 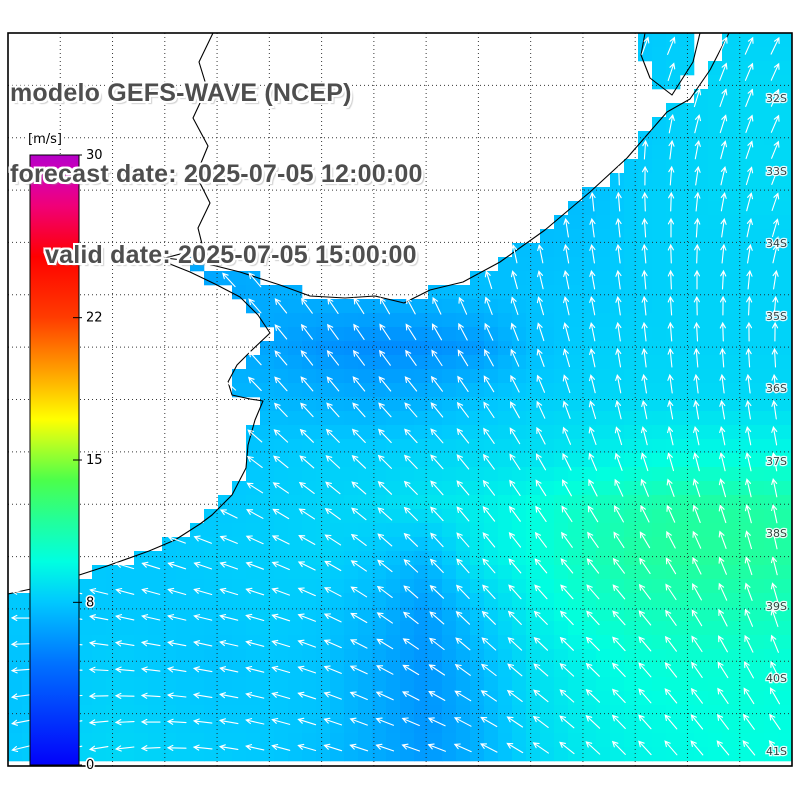 What do you see at coordinates (90, 602) in the screenshot?
I see `colorbar-tick-label: 8` at bounding box center [90, 602].